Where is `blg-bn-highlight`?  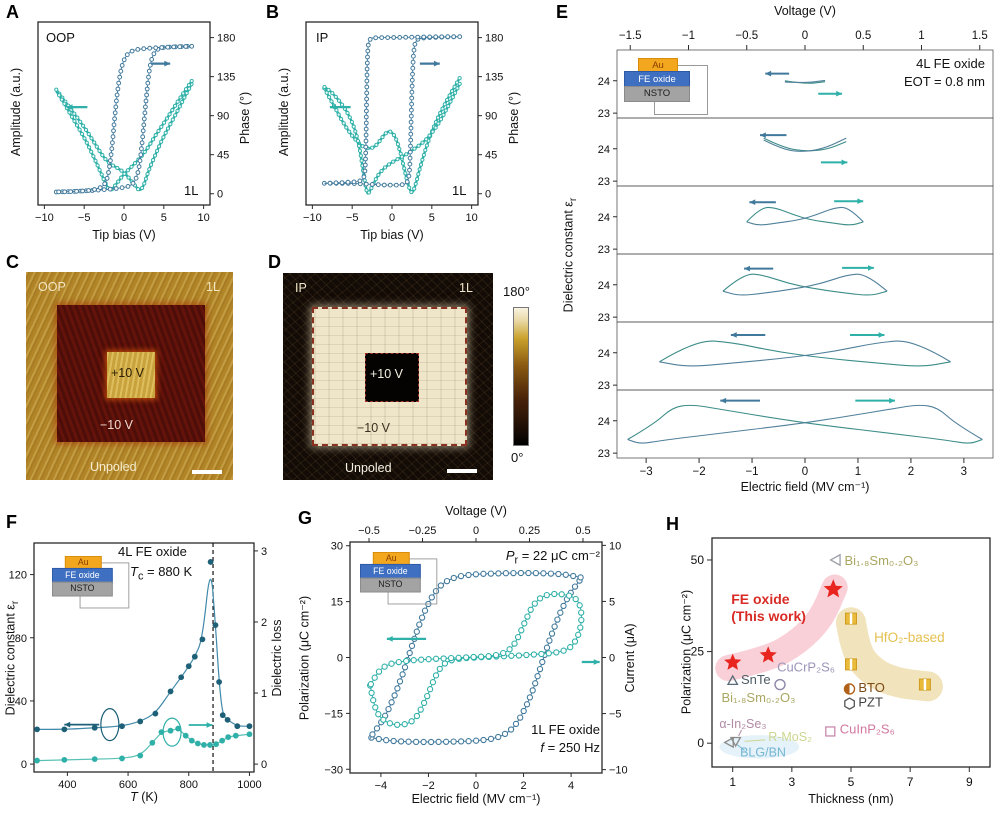 blg-bn-highlight is located at coordinates (759, 747).